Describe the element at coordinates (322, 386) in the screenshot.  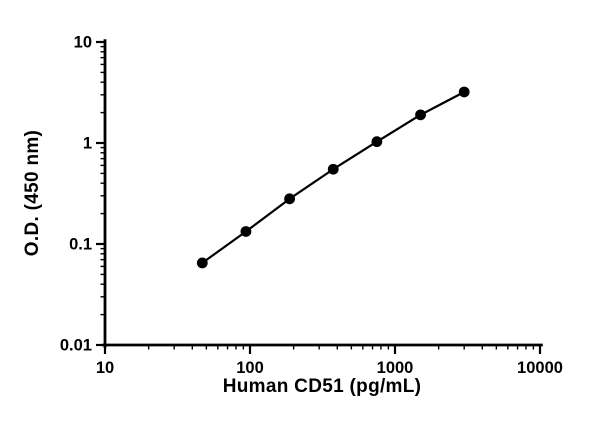
I see `x-axis-label: Human CD51 (pg/mL)` at that location.